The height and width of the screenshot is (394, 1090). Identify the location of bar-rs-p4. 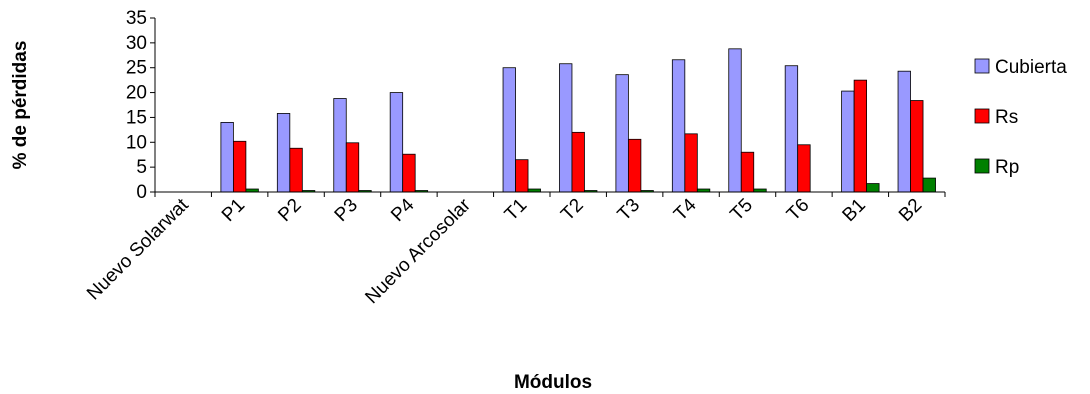
(409, 173).